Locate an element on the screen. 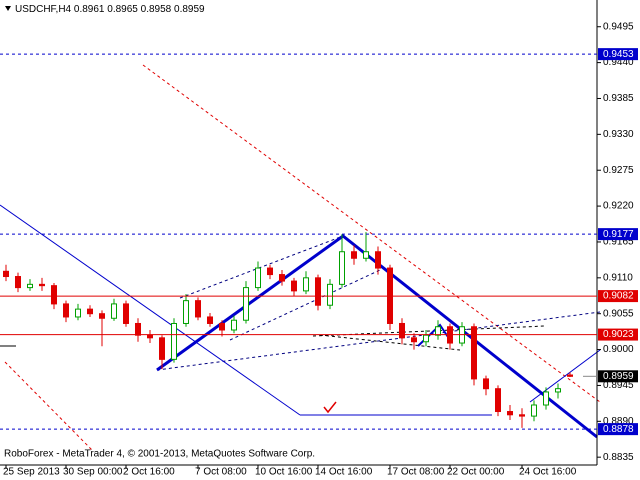 This screenshot has width=640, height=480. y-tick-label: 0.9440 is located at coordinates (618, 62).